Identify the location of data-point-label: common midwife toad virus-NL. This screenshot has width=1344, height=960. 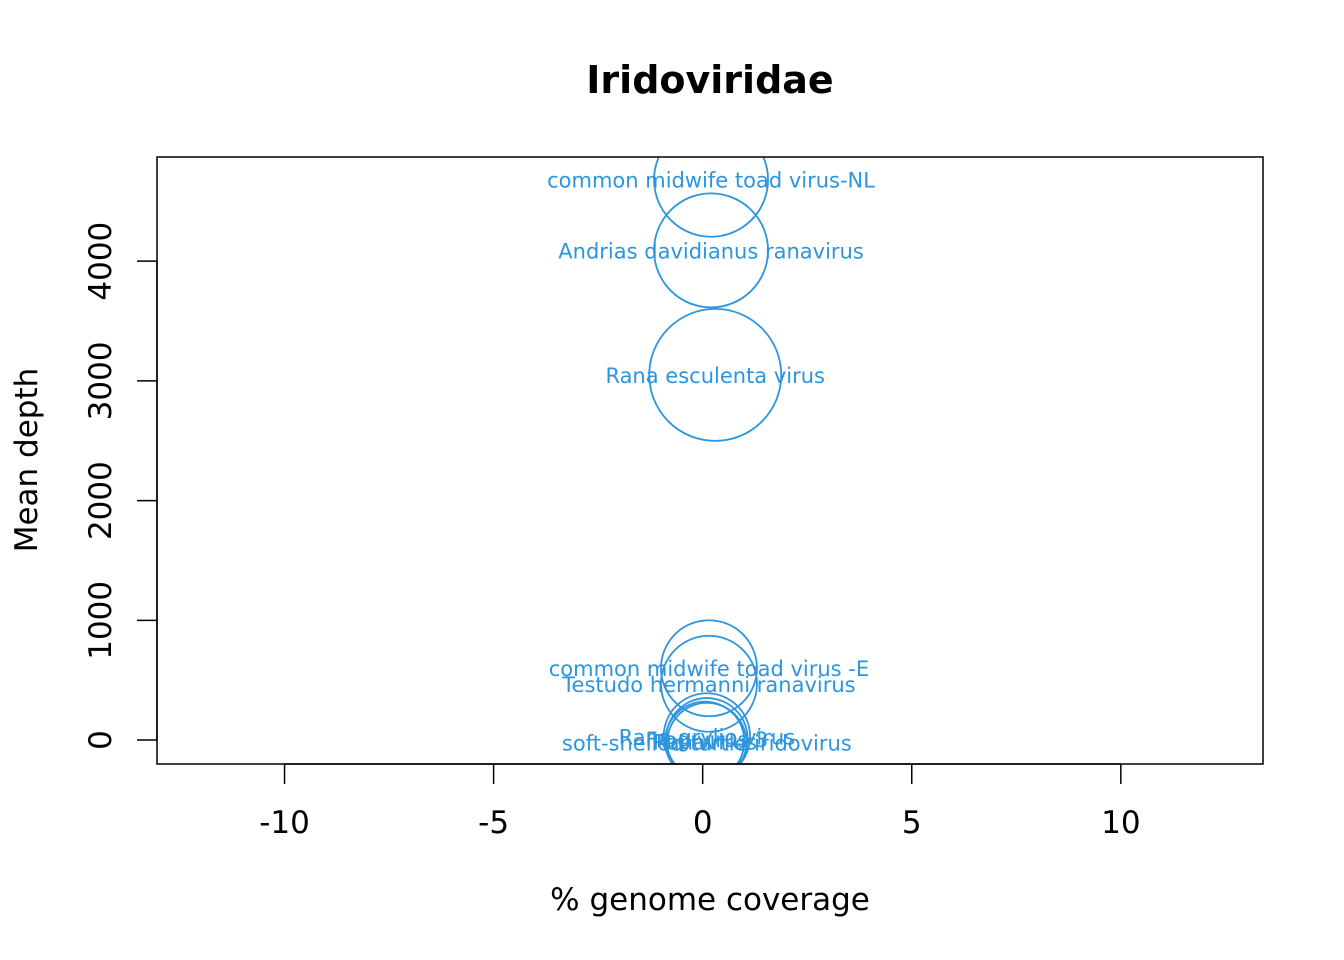
(711, 181).